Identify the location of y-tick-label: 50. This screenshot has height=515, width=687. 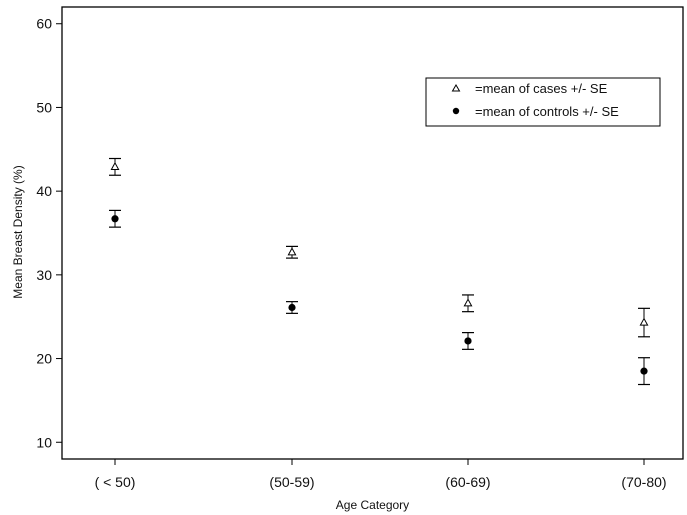
(44, 107).